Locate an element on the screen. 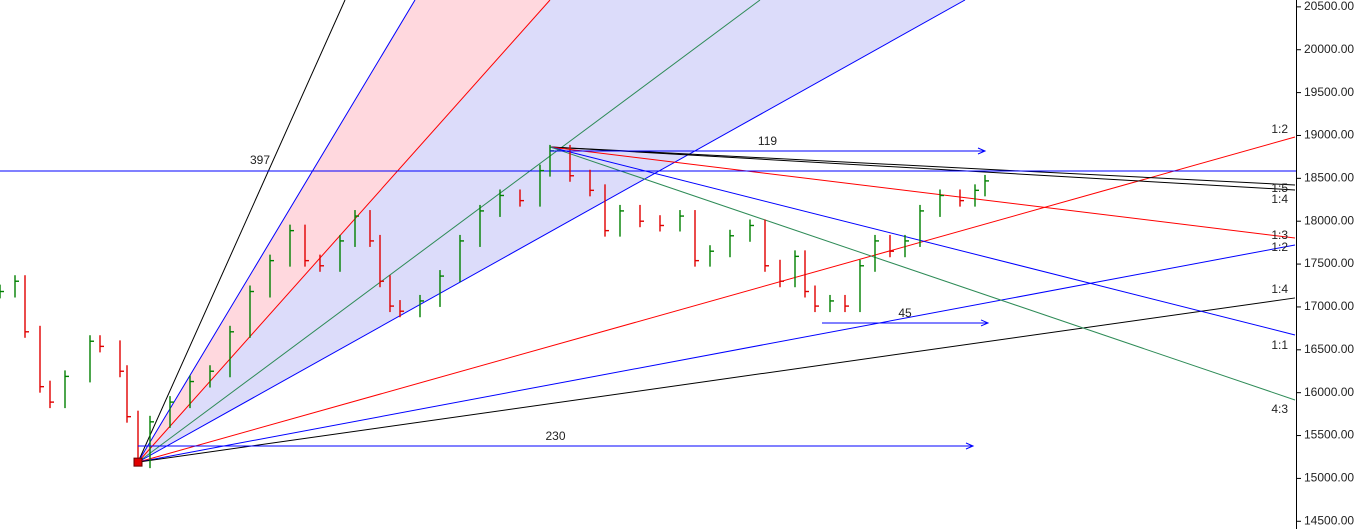 Image resolution: width=1364 pixels, height=529 pixels. fan-label: 1:3 is located at coordinates (1279, 235).